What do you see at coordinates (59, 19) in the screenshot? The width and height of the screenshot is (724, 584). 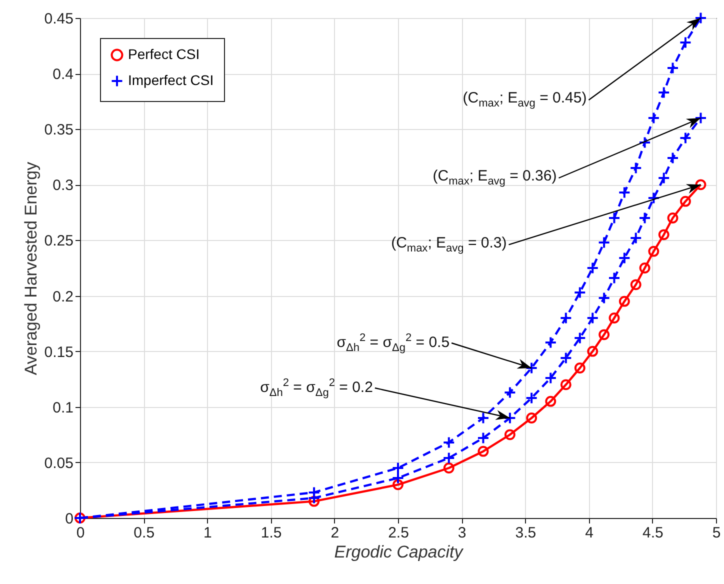 I see `y-tick-label: 0.45` at bounding box center [59, 19].